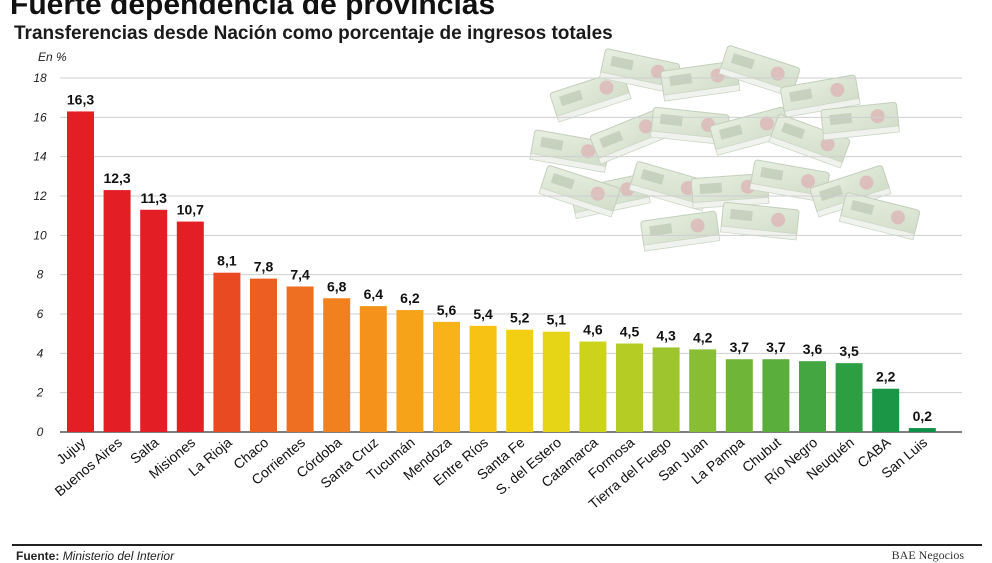  What do you see at coordinates (40, 196) in the screenshot?
I see `y-tick-label: 12` at bounding box center [40, 196].